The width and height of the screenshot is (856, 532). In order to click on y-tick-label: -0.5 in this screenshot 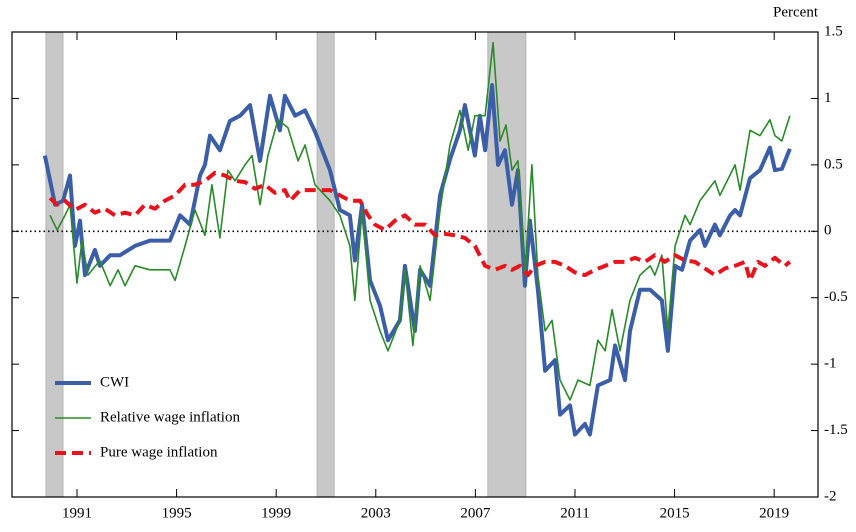, I will do `click(836, 297)`.